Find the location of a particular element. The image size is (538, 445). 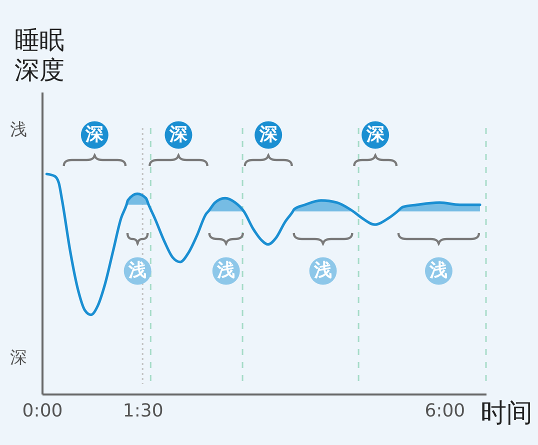

text: 浅 is located at coordinates (18, 130).